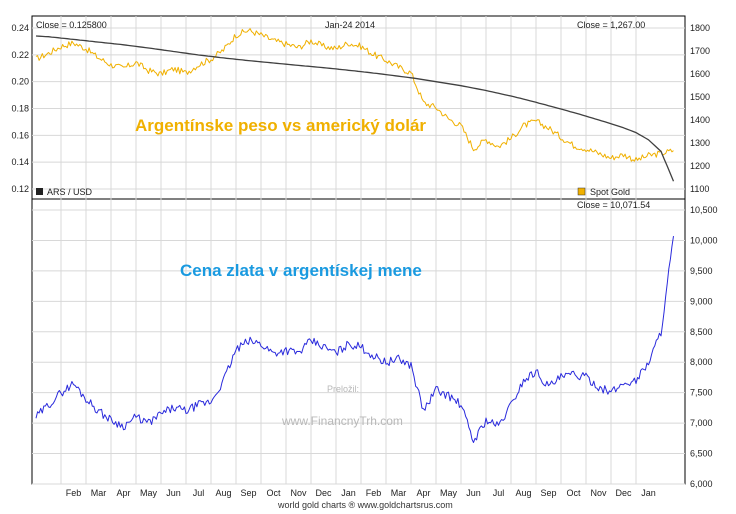 Image resolution: width=736 pixels, height=514 pixels. What do you see at coordinates (20, 82) in the screenshot?
I see `y-tick-left: 0.20` at bounding box center [20, 82].